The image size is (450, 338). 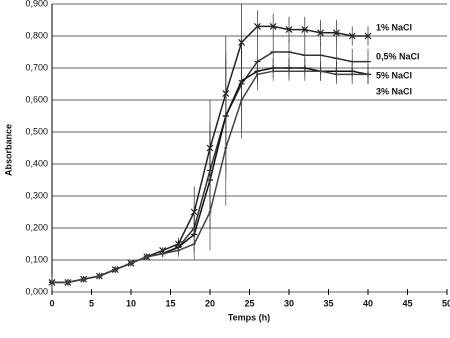 What do you see at coordinates (36, 163) in the screenshot?
I see `y-tick-label: 0,400` at bounding box center [36, 163].